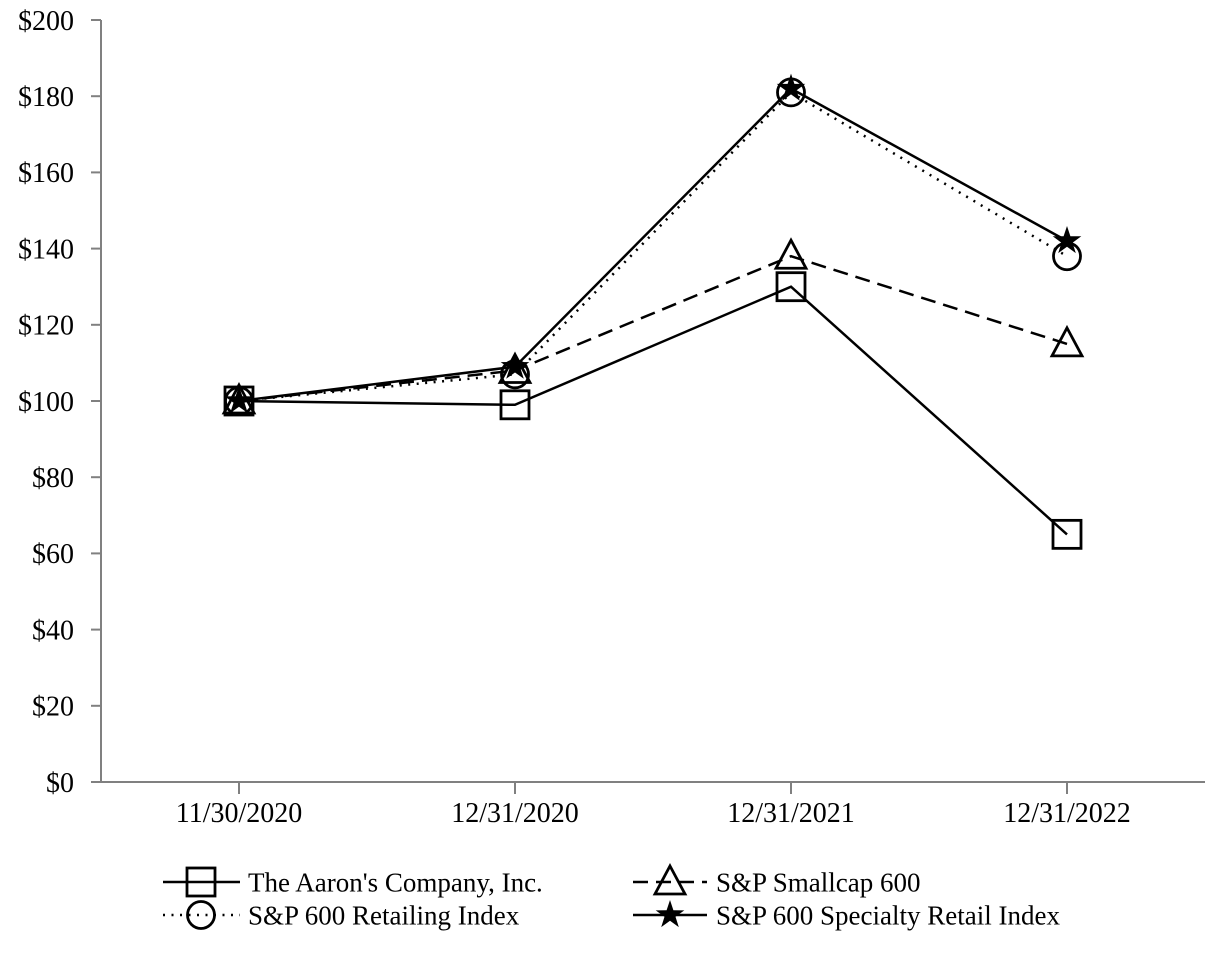  I want to click on y-tick-label: $100, so click(46, 402).